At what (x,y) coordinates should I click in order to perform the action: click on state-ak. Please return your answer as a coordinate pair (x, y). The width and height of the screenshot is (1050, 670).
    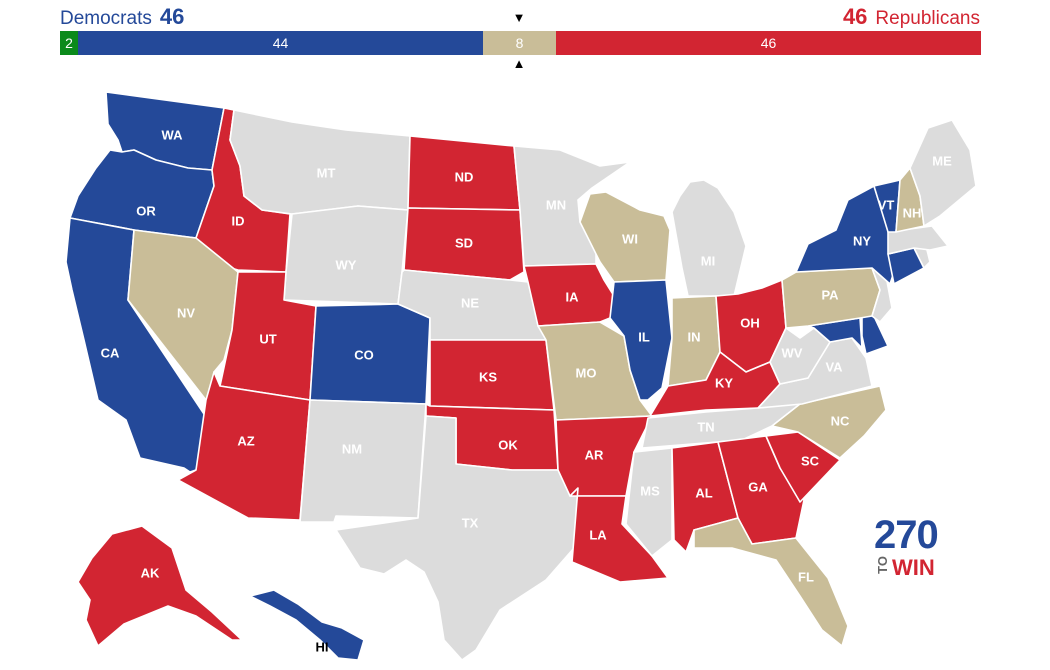
    Looking at the image, I should click on (160, 586).